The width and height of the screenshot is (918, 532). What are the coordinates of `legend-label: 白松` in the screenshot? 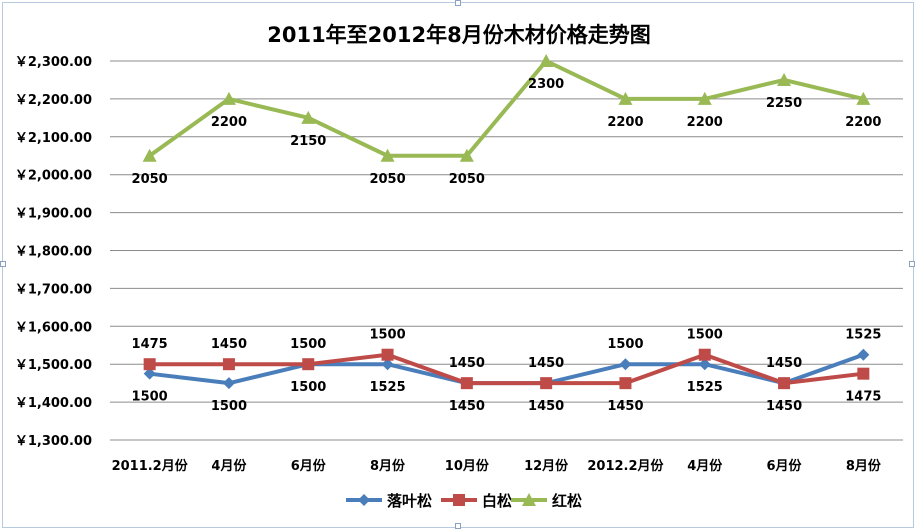 It's located at (497, 501).